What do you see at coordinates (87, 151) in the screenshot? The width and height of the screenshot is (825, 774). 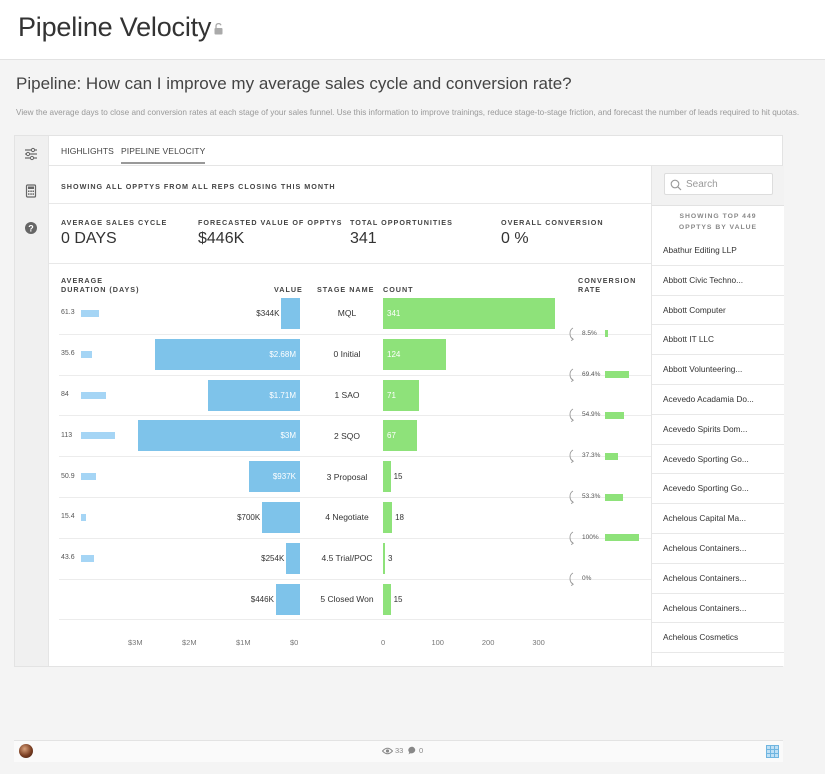 I see `tab-highlights: HIGHLIGHTS` at bounding box center [87, 151].